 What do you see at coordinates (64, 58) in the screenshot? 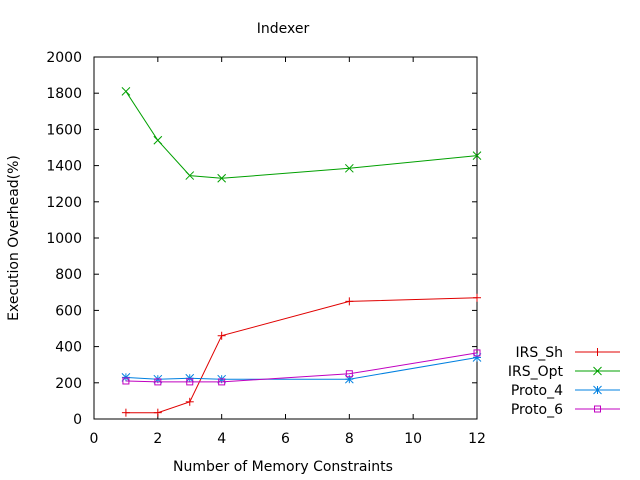
I see `y-tick-label: 2000` at bounding box center [64, 58].